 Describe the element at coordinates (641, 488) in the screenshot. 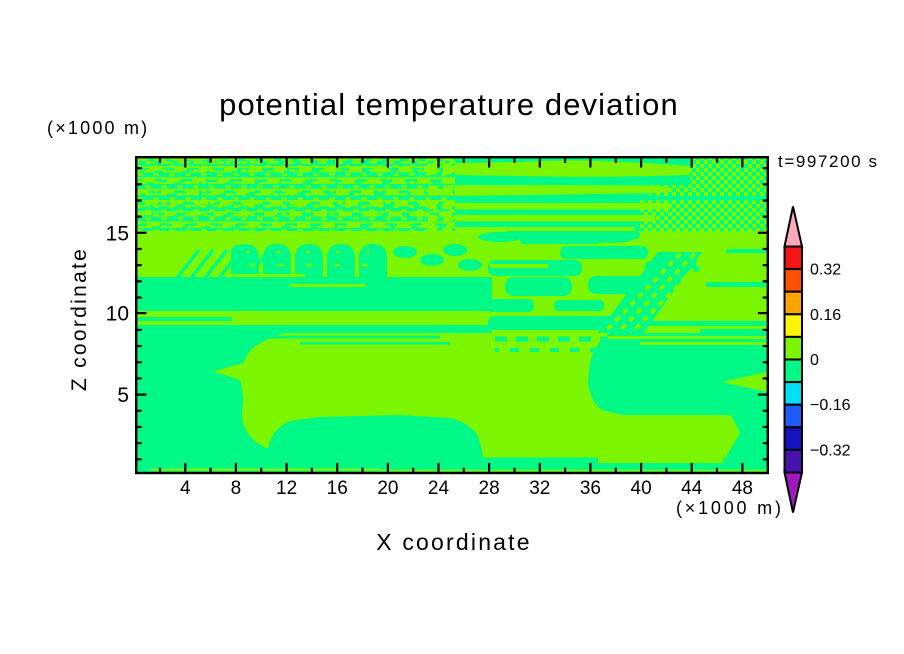

I see `svg-text: 40` at that location.